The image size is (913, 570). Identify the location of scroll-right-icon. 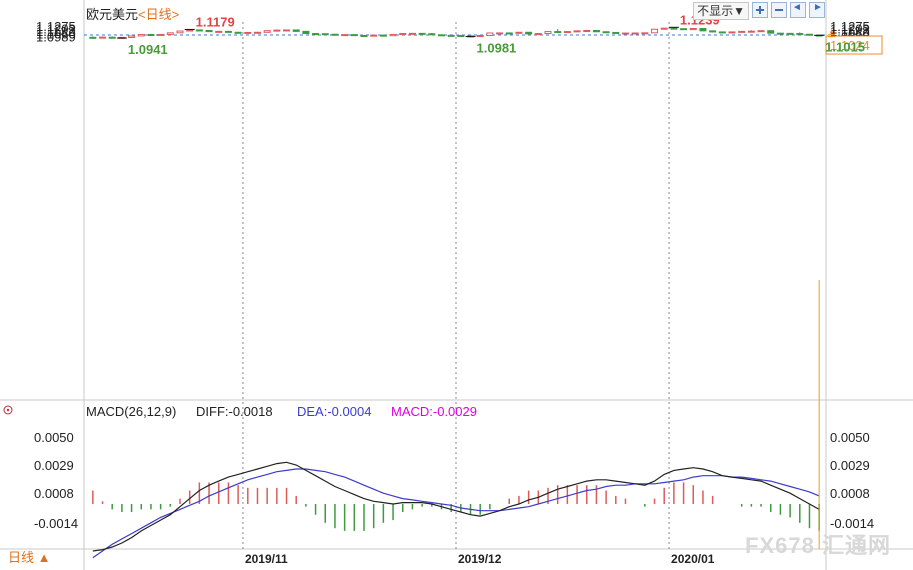
(817, 10).